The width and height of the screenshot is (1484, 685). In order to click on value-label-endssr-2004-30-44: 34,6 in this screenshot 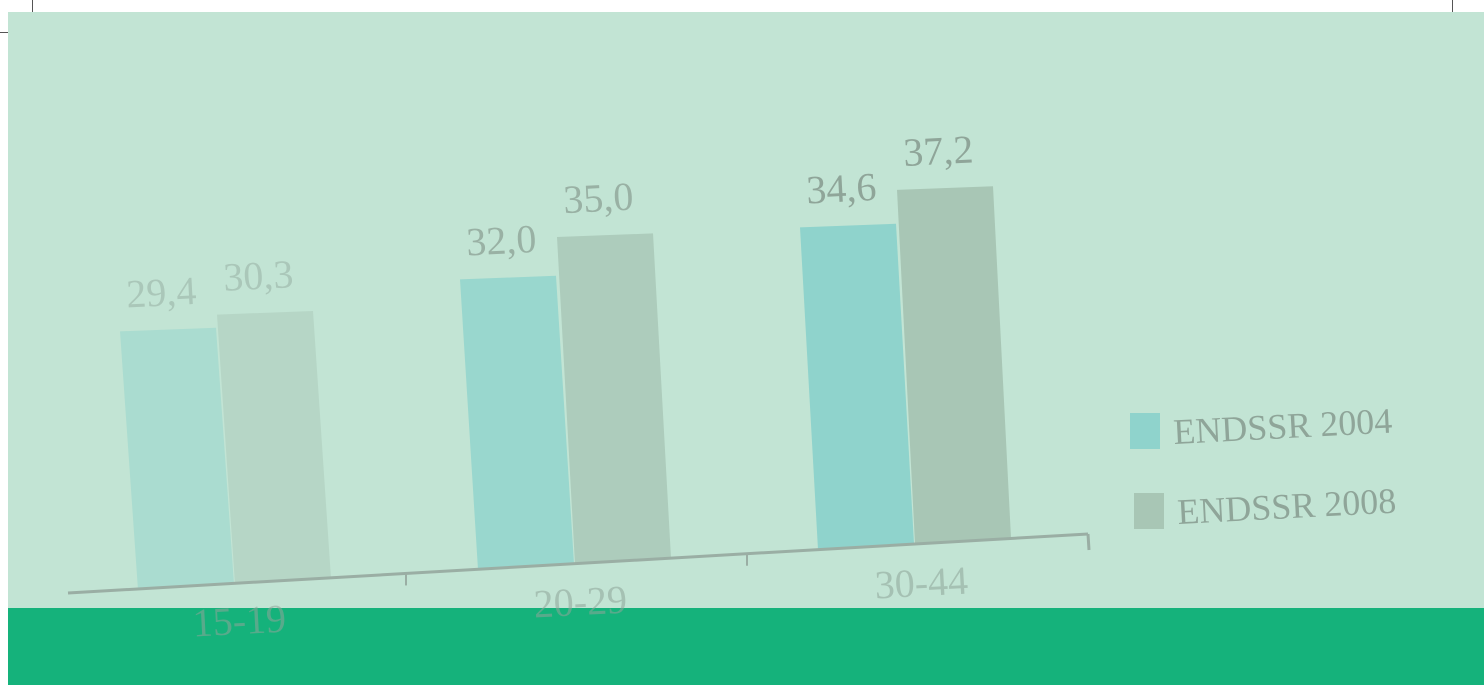, I will do `click(841, 188)`.